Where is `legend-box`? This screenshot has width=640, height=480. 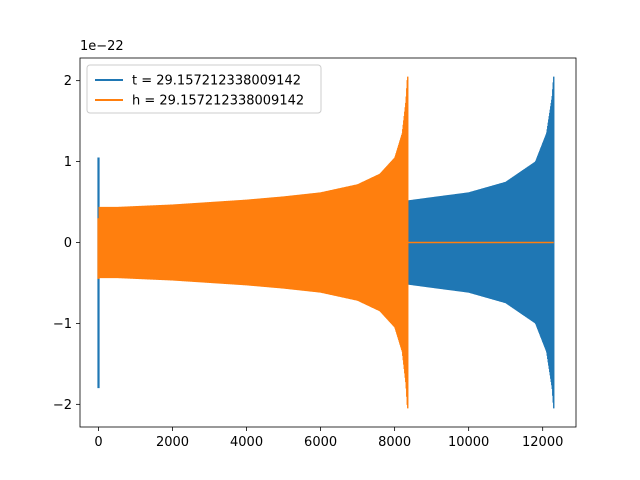 legend-box is located at coordinates (204, 89).